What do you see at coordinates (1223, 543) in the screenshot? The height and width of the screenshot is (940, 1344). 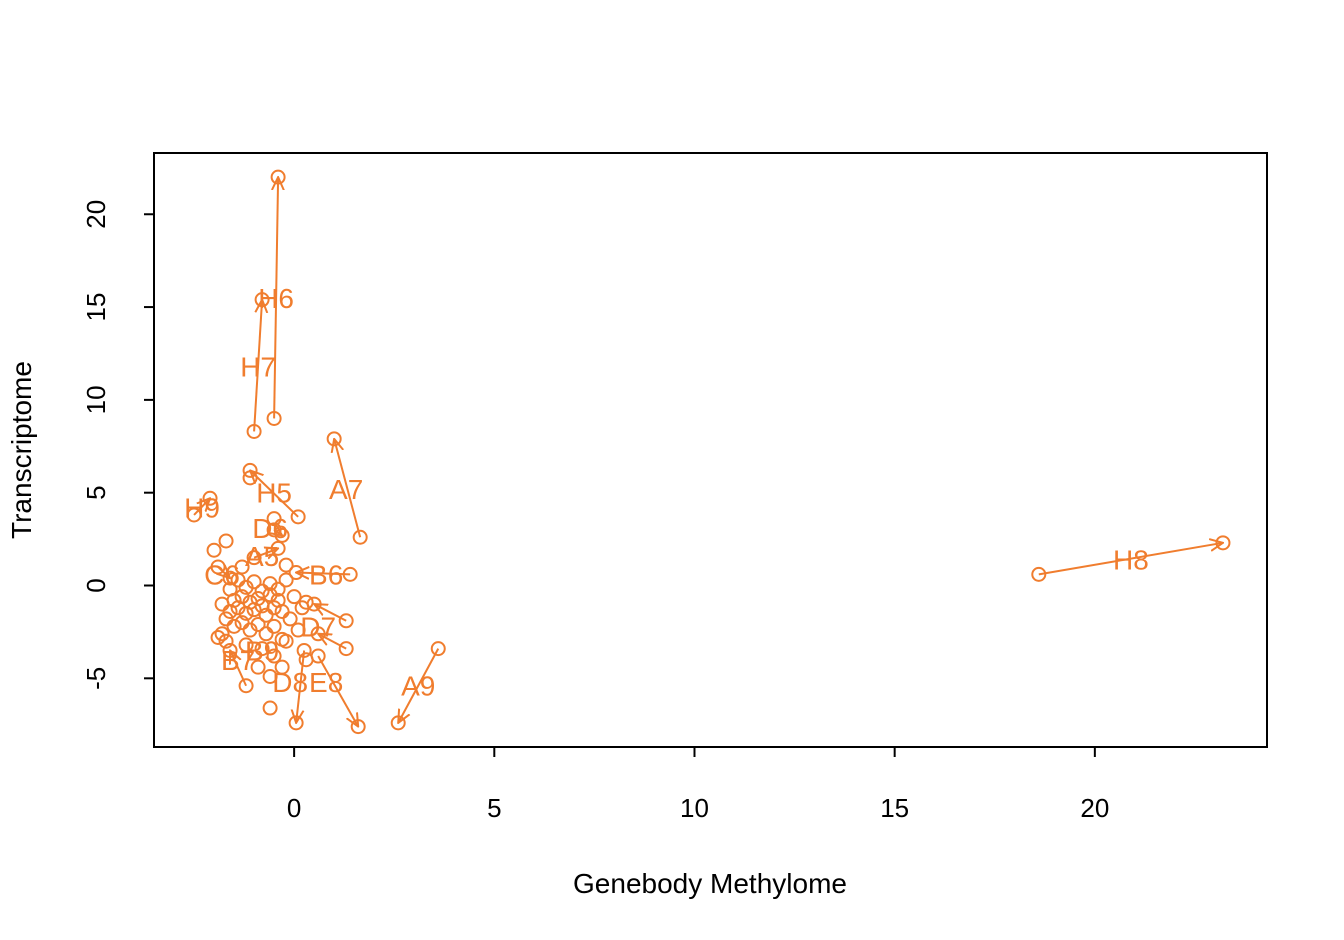 I see `point-end-h8` at bounding box center [1223, 543].